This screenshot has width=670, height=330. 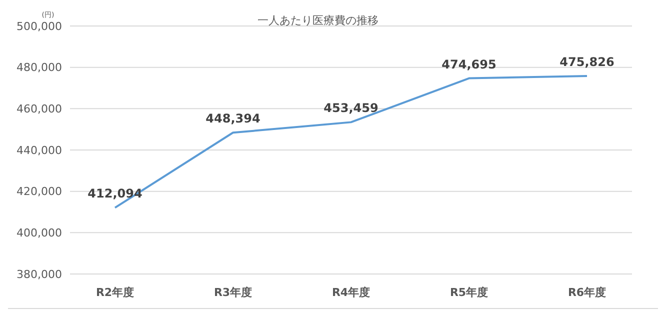 What do you see at coordinates (39, 150) in the screenshot?
I see `y-tick-label: 440,000` at bounding box center [39, 150].